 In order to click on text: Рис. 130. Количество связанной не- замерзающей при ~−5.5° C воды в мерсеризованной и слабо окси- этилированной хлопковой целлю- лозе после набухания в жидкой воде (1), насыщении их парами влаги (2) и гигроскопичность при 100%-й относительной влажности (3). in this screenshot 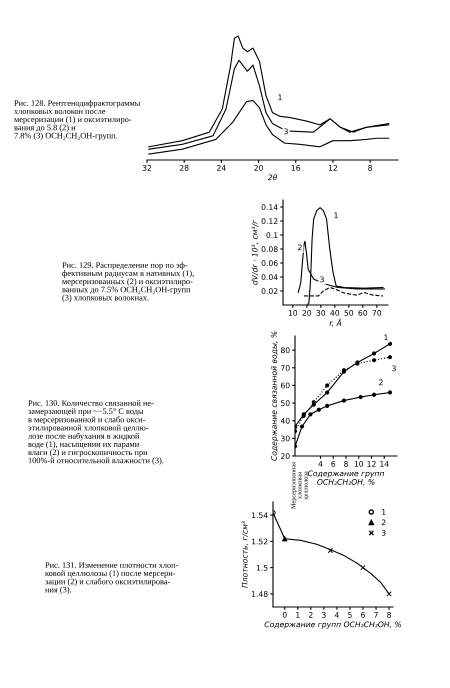, I will do `click(96, 432)`.